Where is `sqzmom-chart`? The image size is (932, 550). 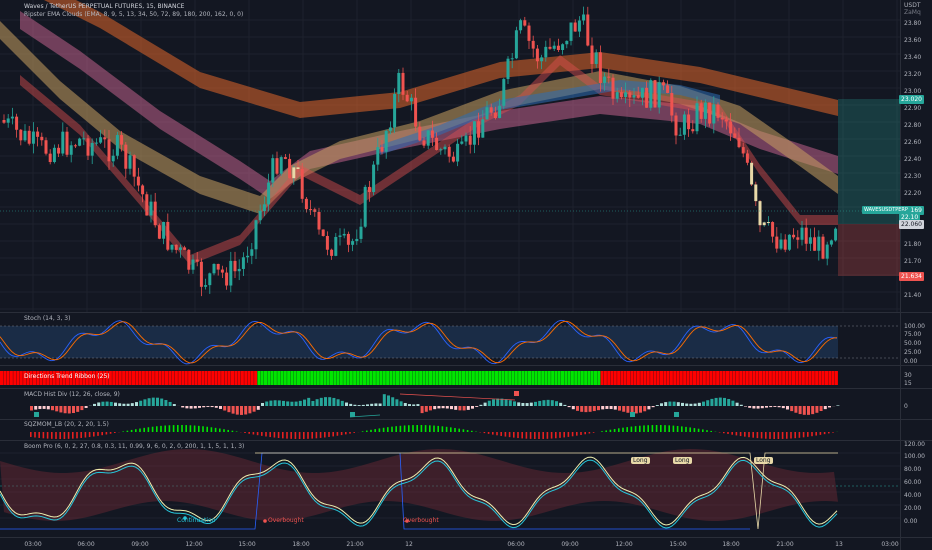
sqzmom-chart is located at coordinates (450, 430).